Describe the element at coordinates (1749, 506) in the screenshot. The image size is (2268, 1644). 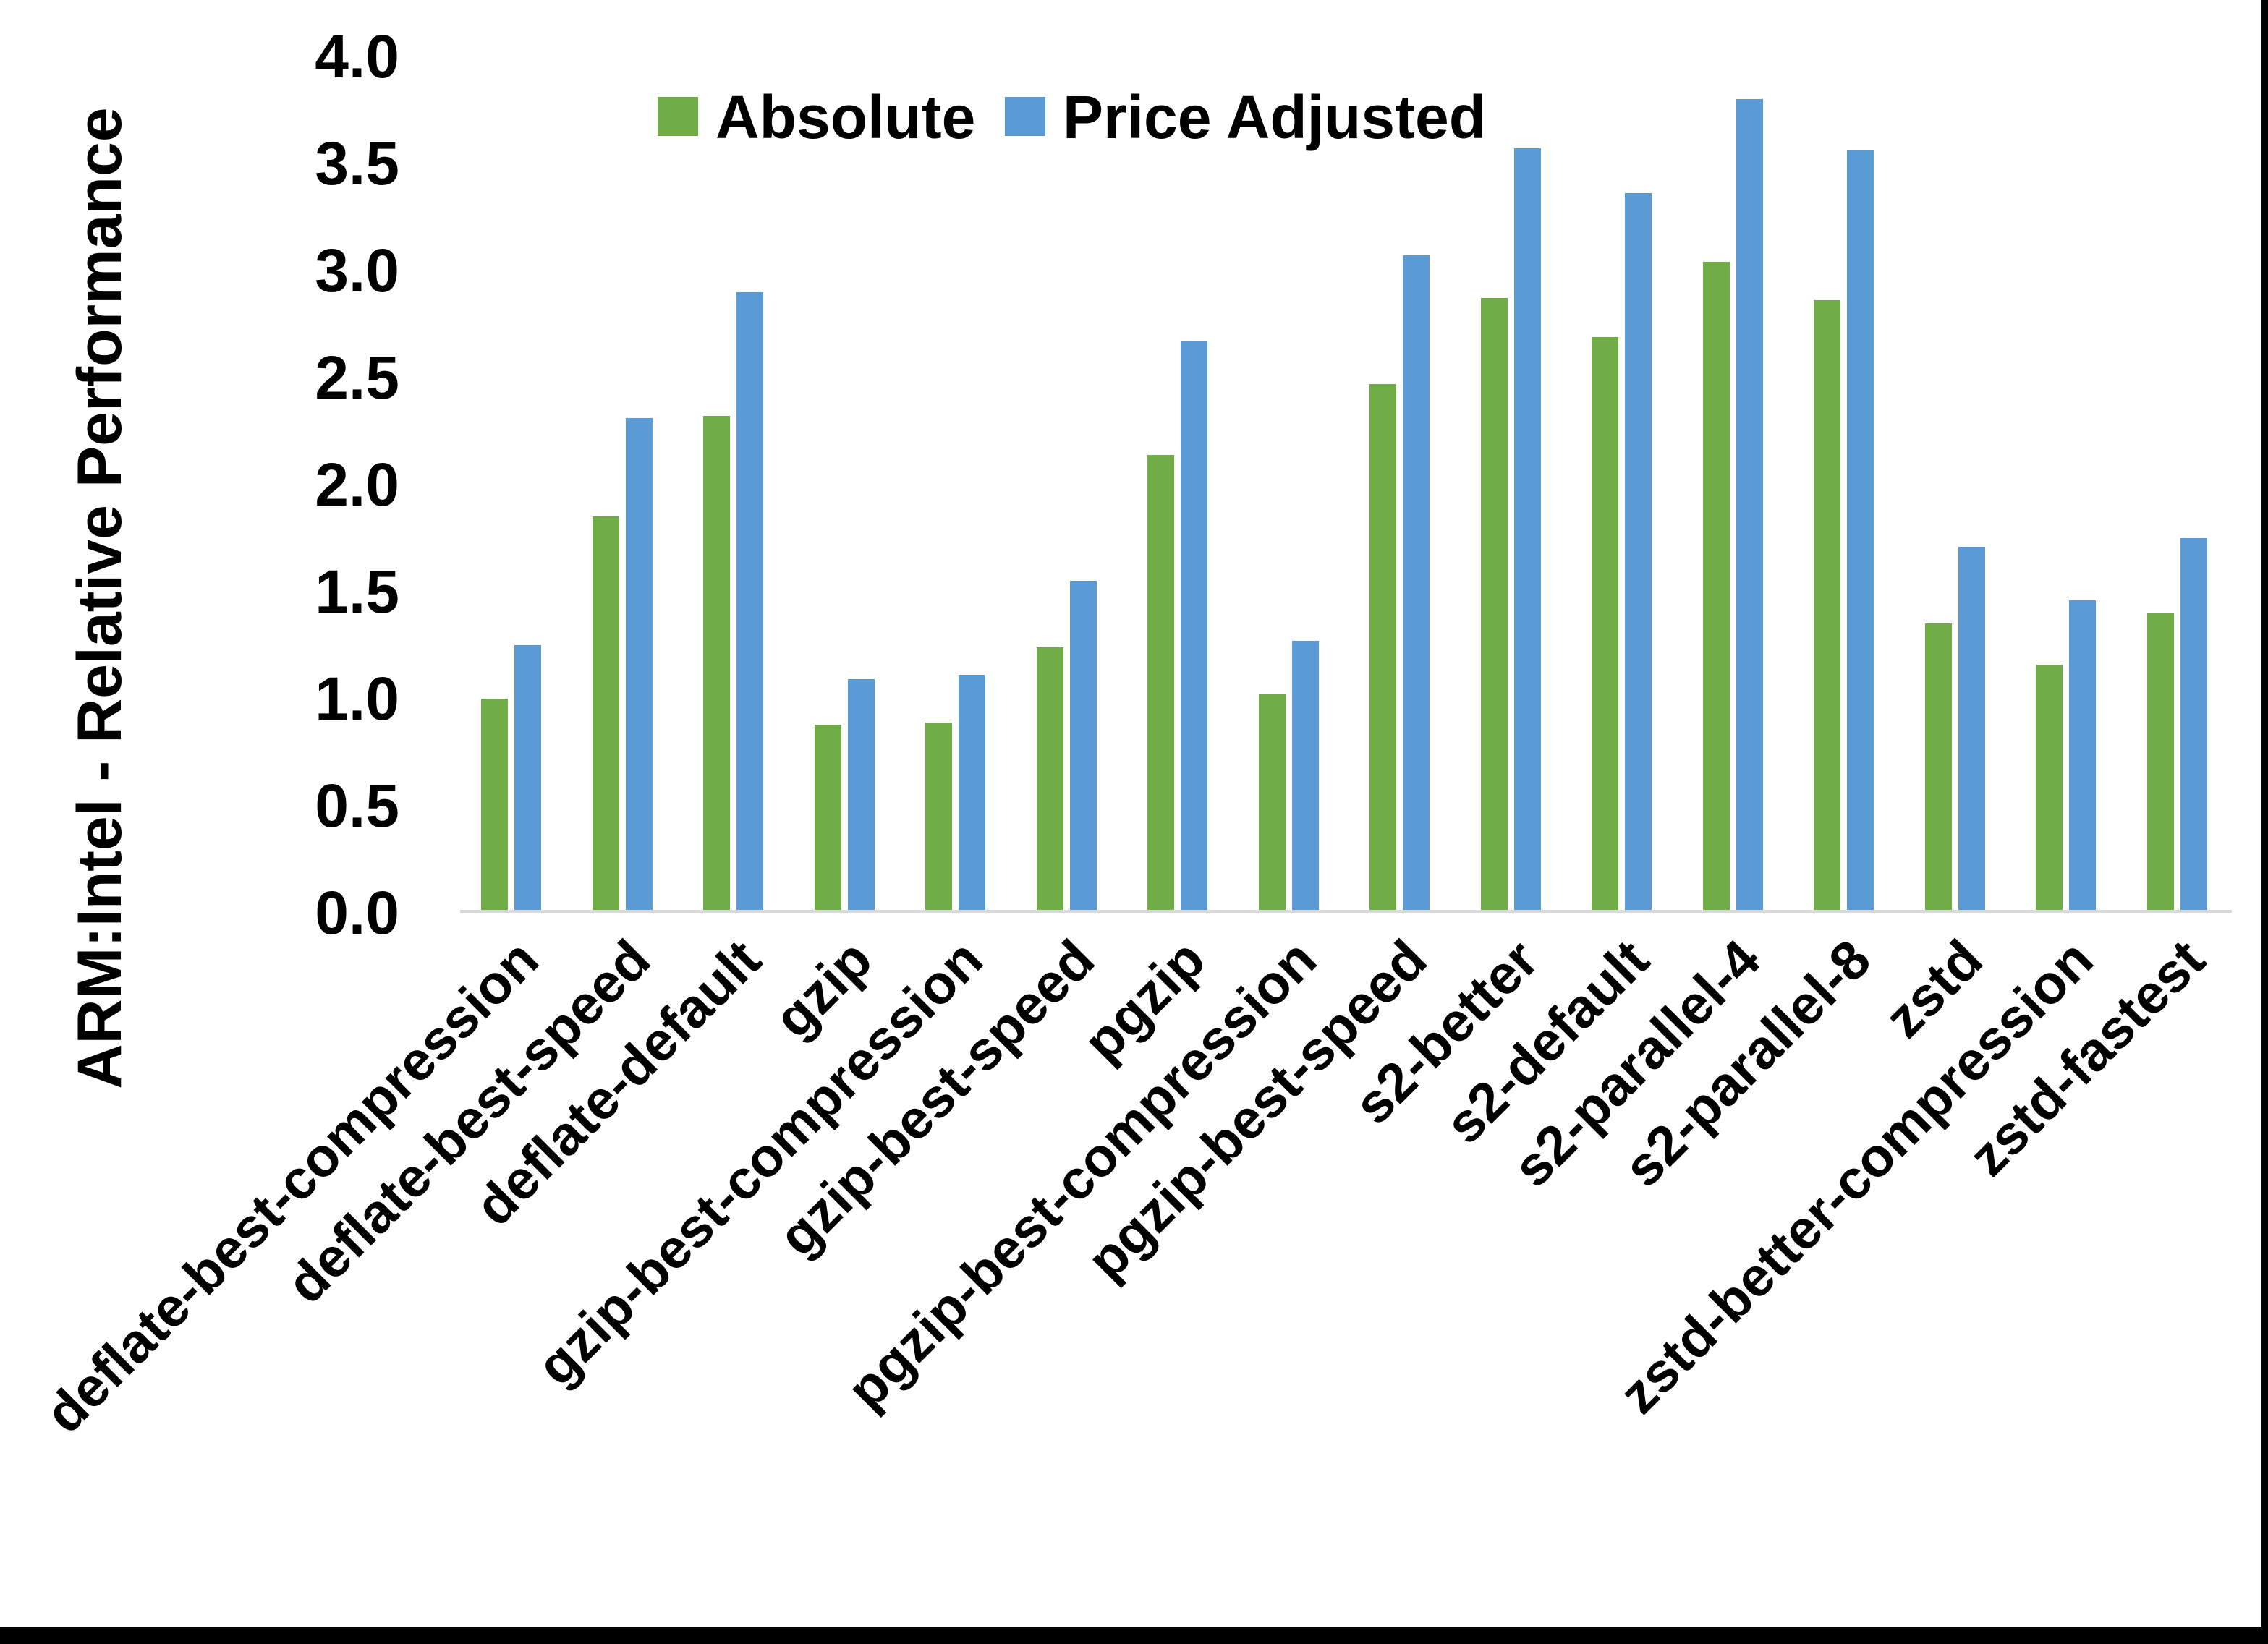
I see `bar-s2-parallel-4-price-adjusted` at that location.